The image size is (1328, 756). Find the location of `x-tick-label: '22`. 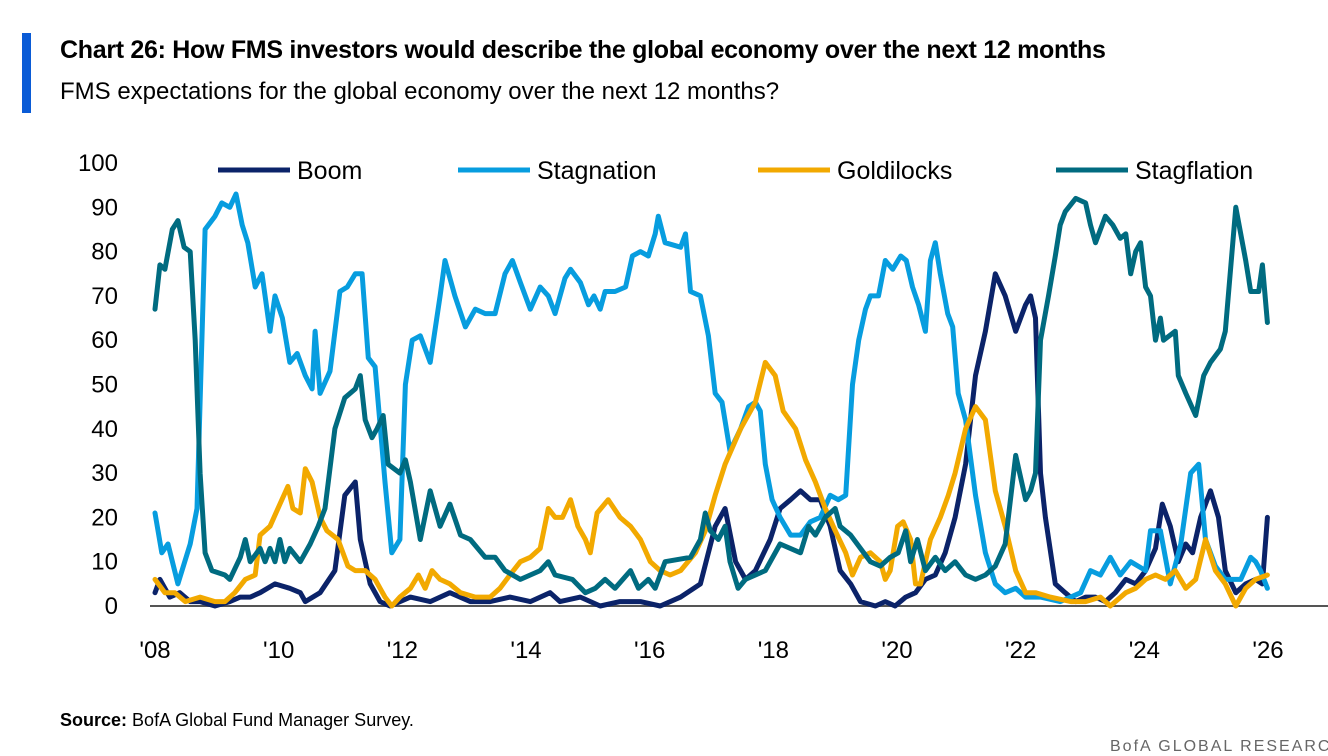

x-tick-label: '22 is located at coordinates (1020, 650).